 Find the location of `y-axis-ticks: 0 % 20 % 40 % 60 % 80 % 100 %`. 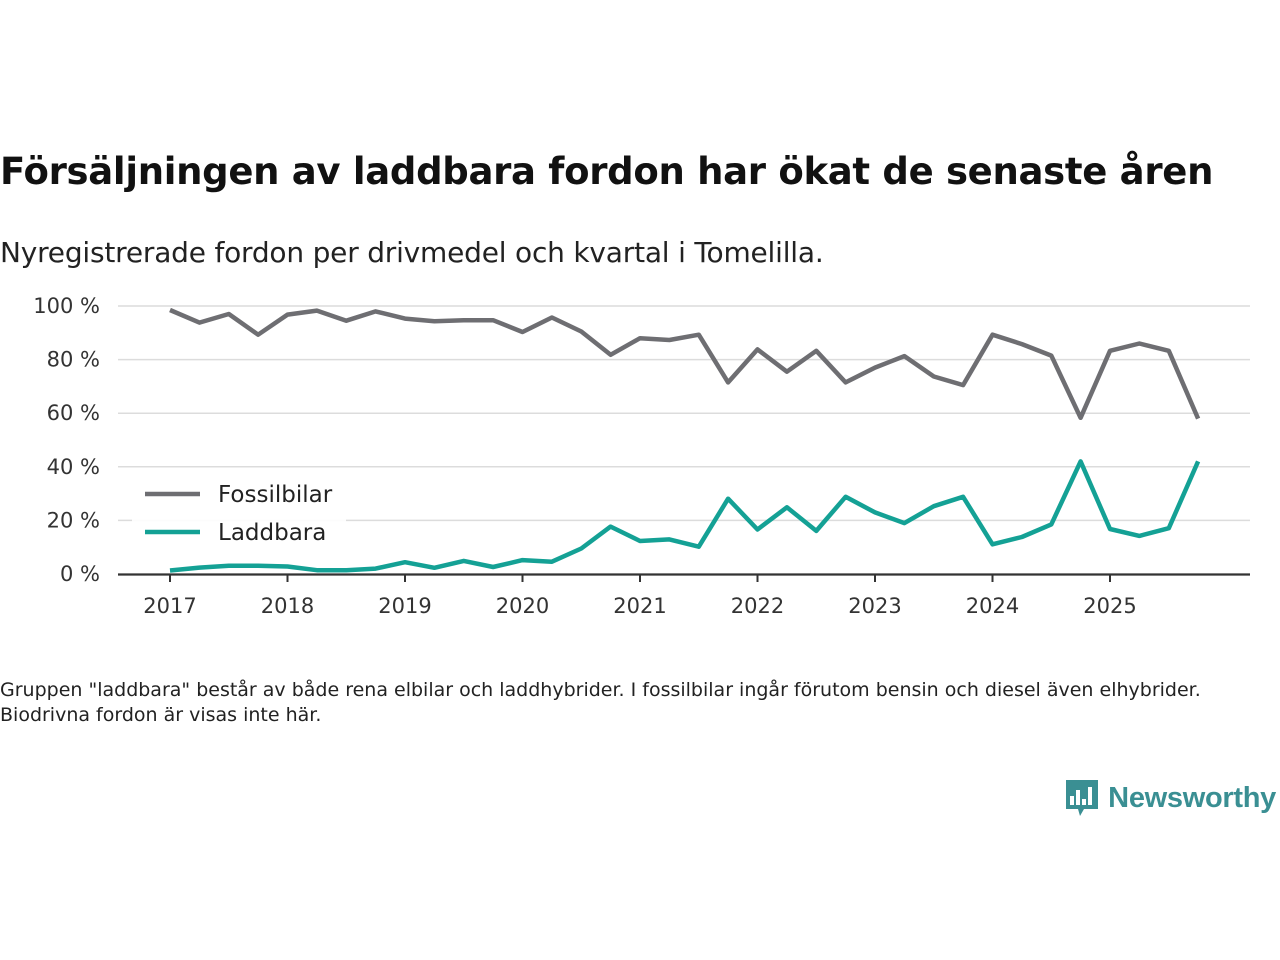

y-axis-ticks: 0 % 20 % 40 % 60 % 80 % 100 % is located at coordinates (66, 440).